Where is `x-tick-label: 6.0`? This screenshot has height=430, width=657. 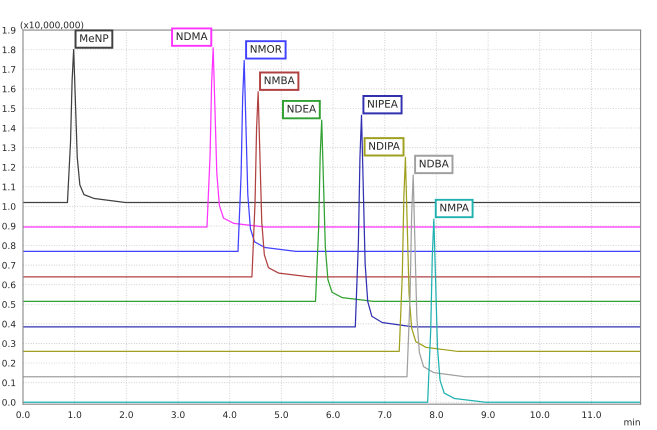
x-tick-label: 6.0 is located at coordinates (333, 414).